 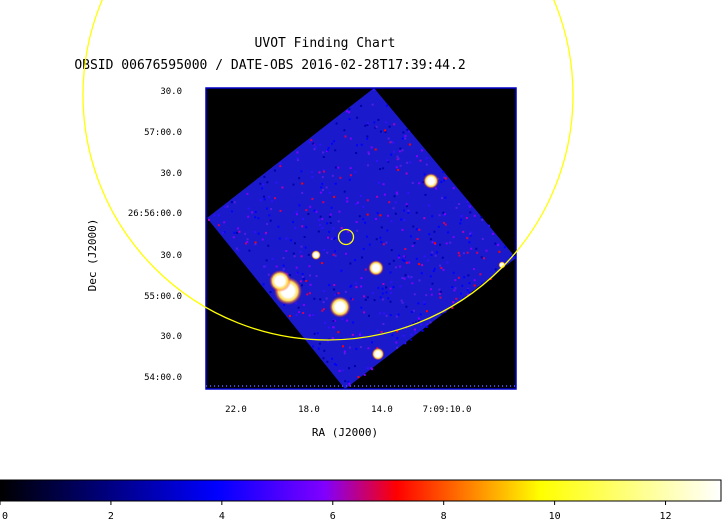 I want to click on y-tick-label: 30.0, so click(x=171, y=92).